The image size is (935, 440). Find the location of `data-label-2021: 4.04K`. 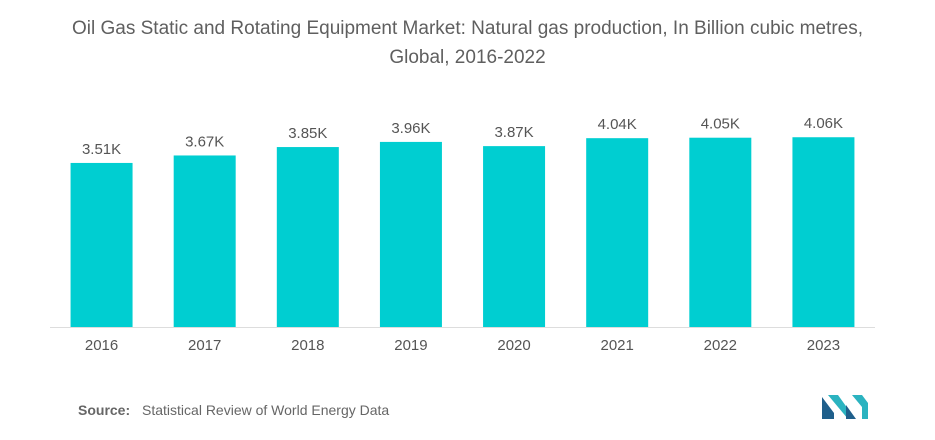

data-label-2021: 4.04K is located at coordinates (617, 124).